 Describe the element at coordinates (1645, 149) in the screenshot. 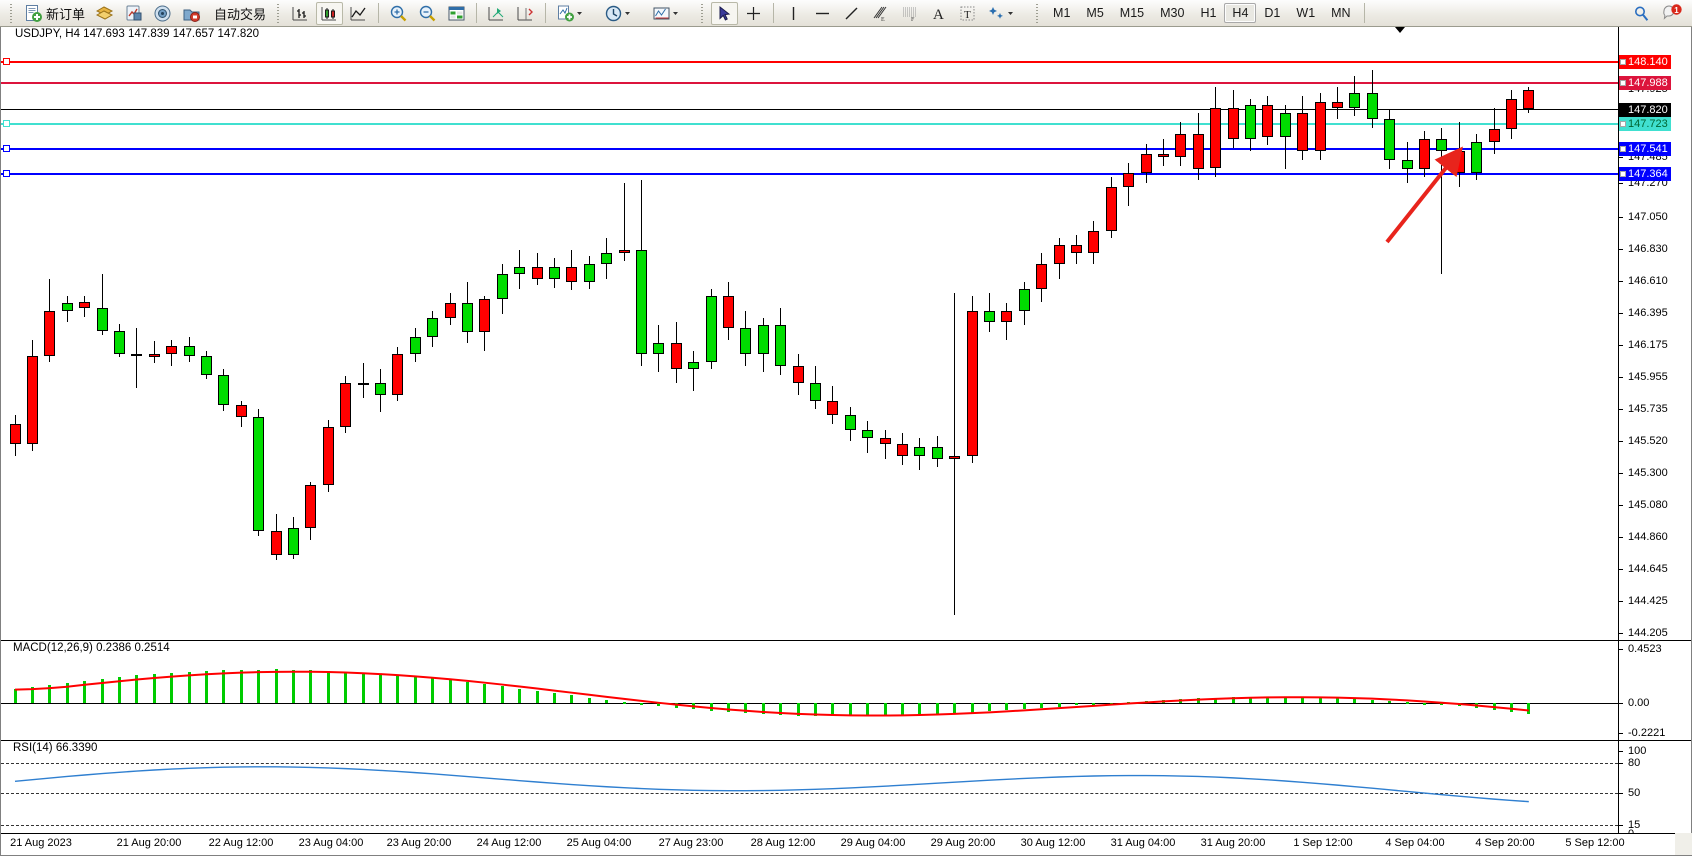

I see `price-tag-147-541: 147.541` at that location.